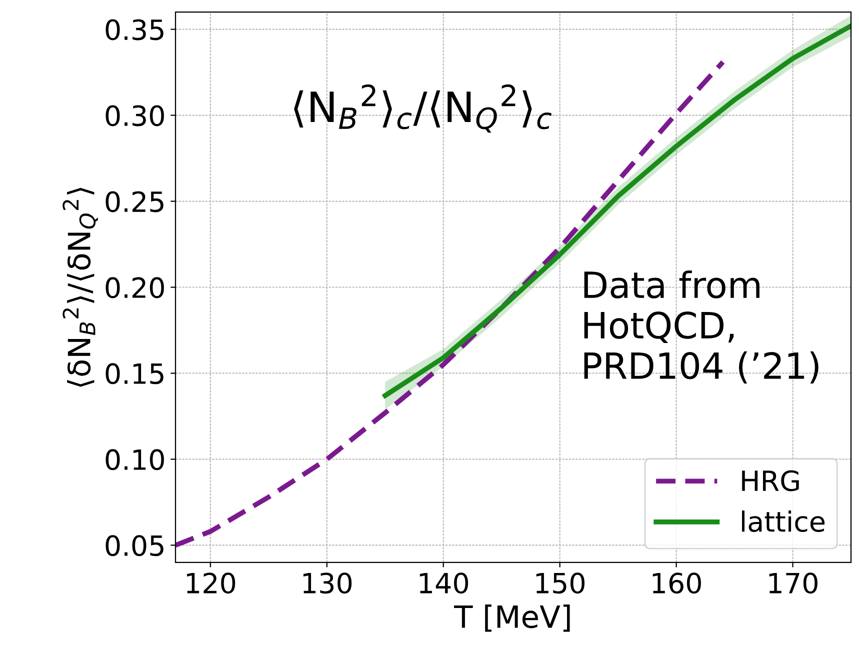 The width and height of the screenshot is (859, 656). Describe the element at coordinates (135, 459) in the screenshot. I see `y-tick-label: 0.10` at that location.